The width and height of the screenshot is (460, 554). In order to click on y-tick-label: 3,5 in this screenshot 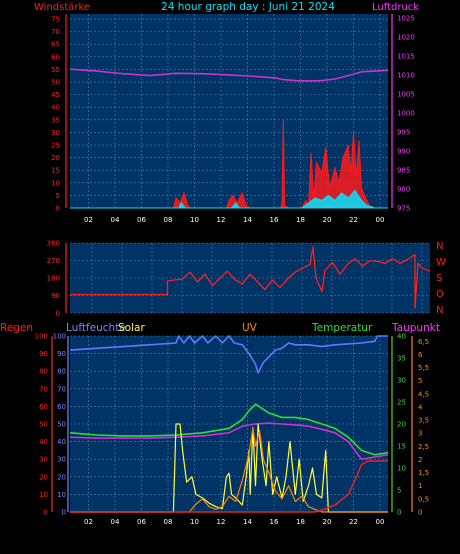, I will do `click(423, 421)`.